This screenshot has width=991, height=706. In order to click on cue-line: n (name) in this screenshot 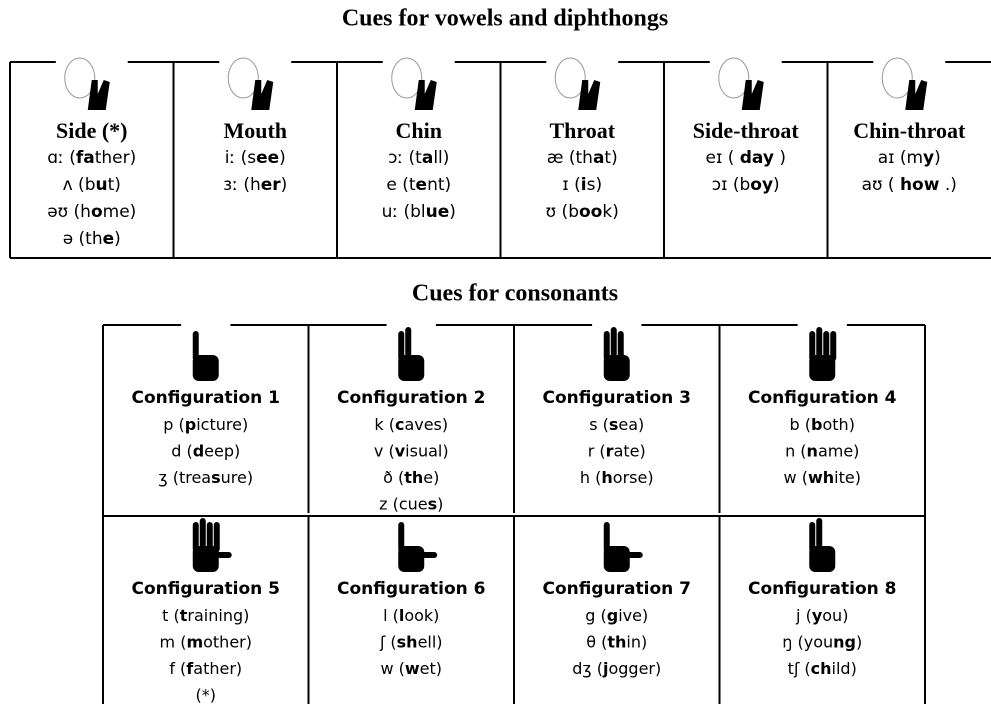, I will do `click(822, 450)`.